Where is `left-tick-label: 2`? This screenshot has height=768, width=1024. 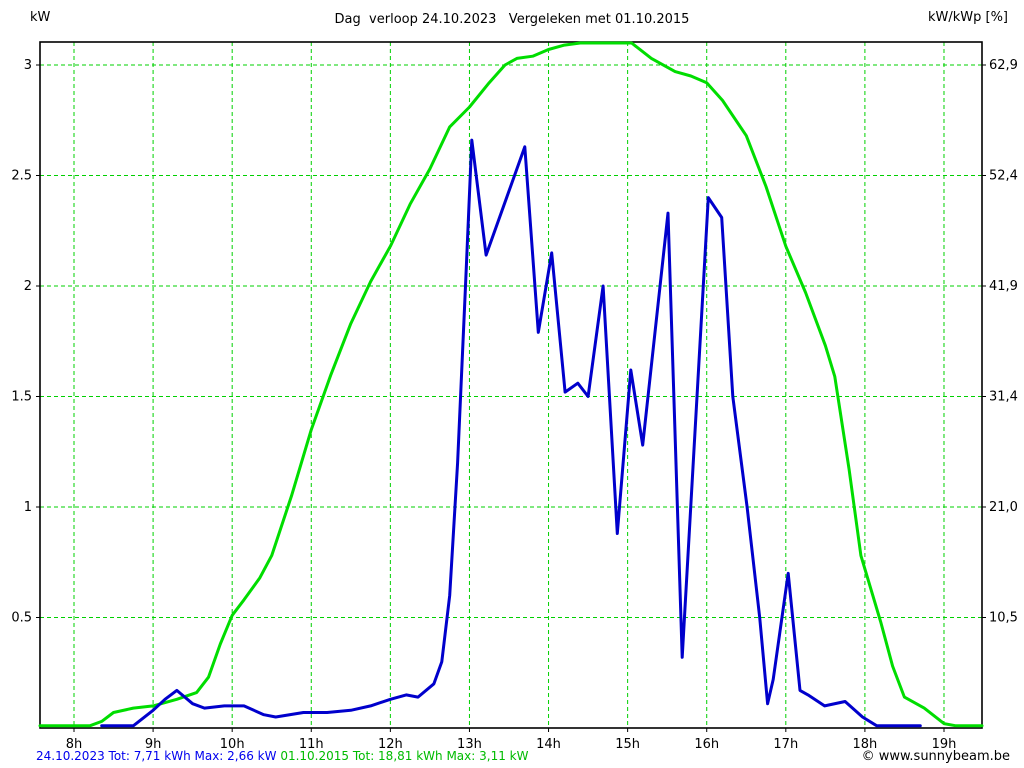
left-tick-label: 2 is located at coordinates (28, 286).